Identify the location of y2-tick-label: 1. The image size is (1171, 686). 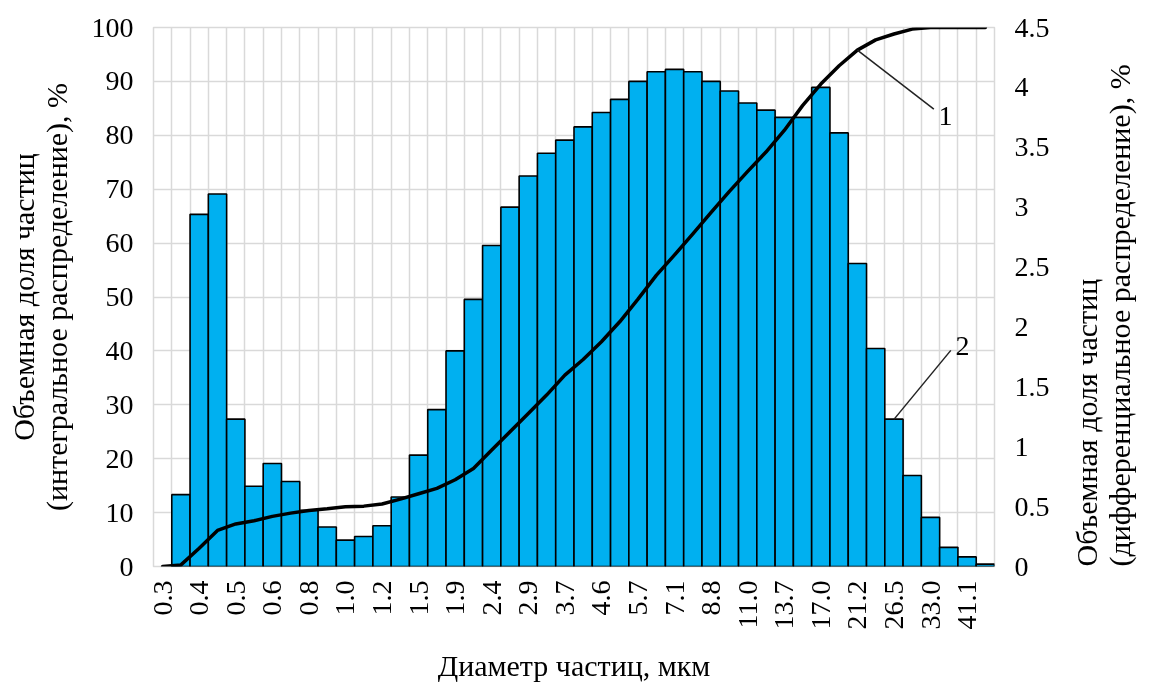
(1021, 446).